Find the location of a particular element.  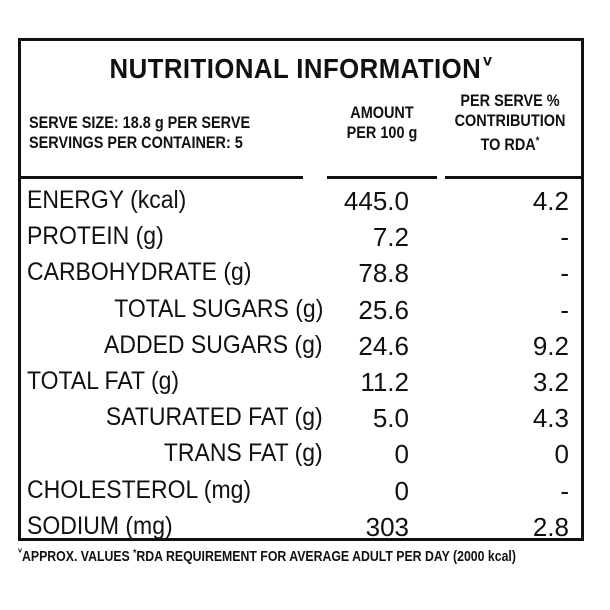

table-row: CARBOHYDRATE (g) 78.8 - is located at coordinates (301, 272).